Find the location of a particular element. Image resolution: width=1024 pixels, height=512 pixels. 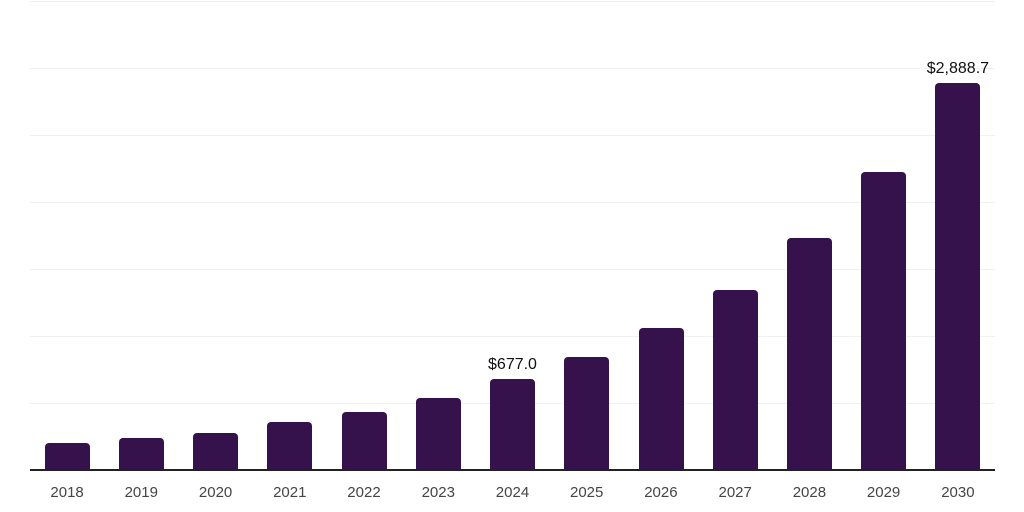

bar-2028 is located at coordinates (809, 353).